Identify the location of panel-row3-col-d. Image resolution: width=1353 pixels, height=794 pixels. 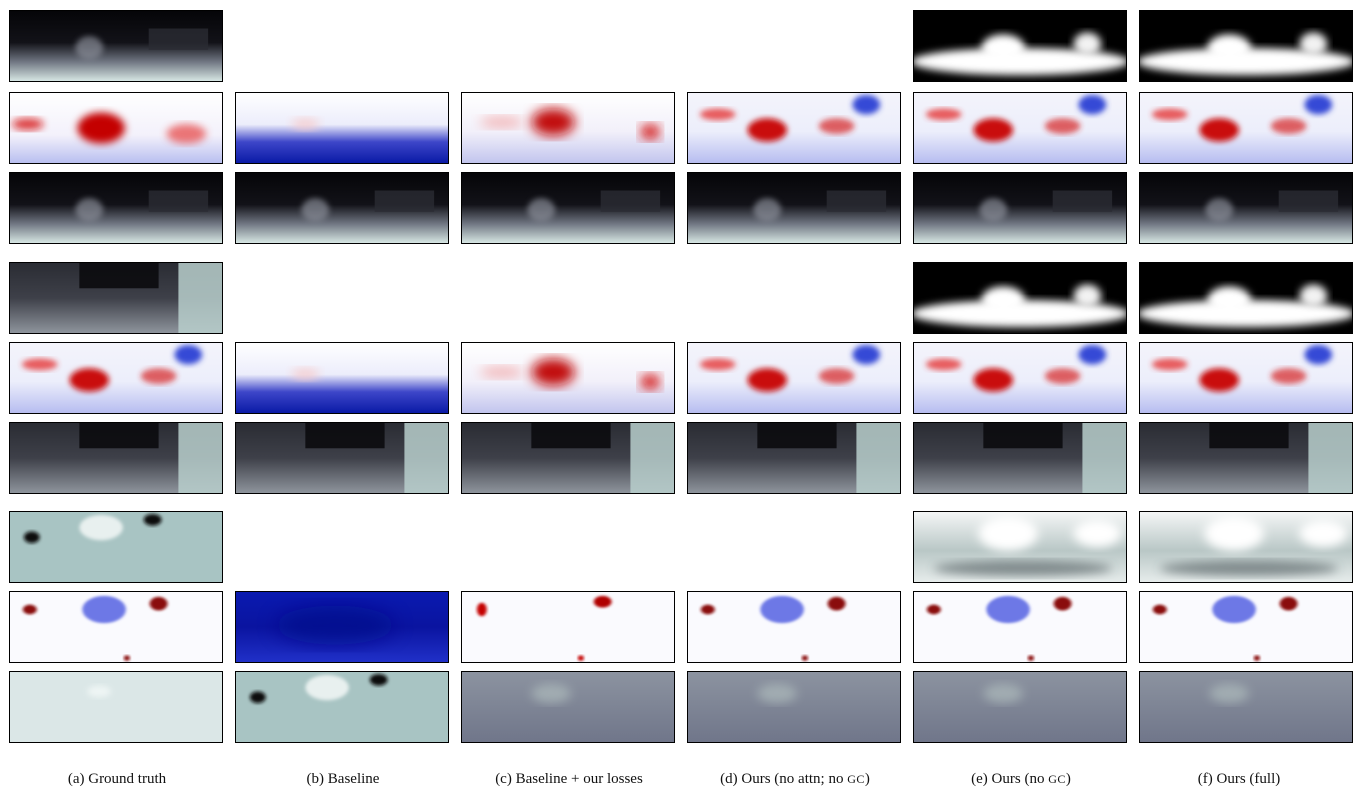
(794, 208).